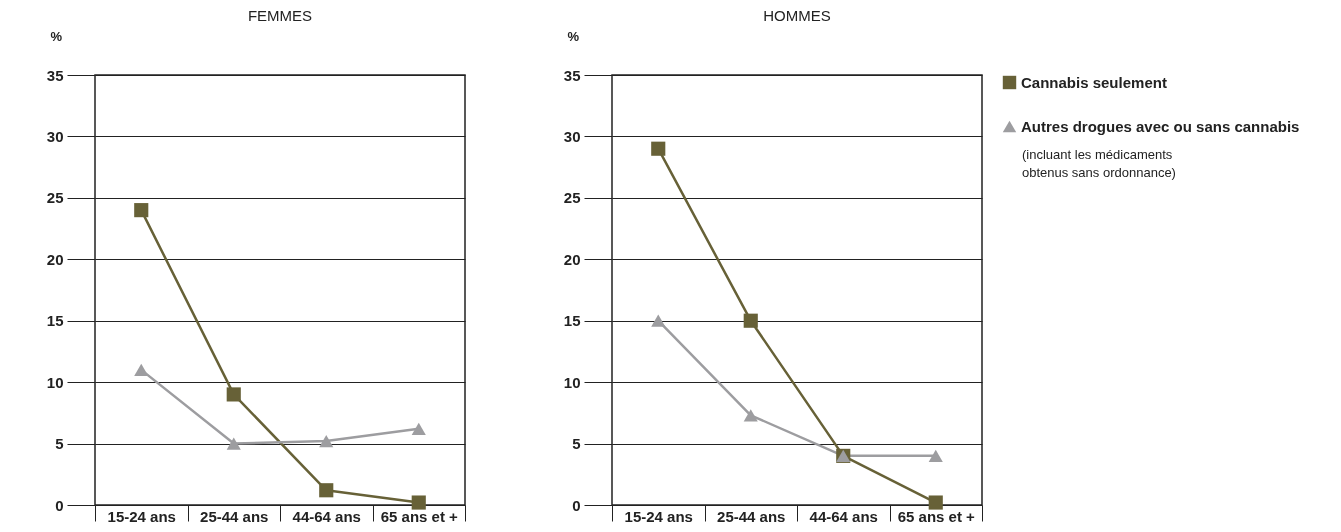 This screenshot has width=1341, height=532. What do you see at coordinates (1094, 82) in the screenshot?
I see `legend-label: Cannabis seulement` at bounding box center [1094, 82].